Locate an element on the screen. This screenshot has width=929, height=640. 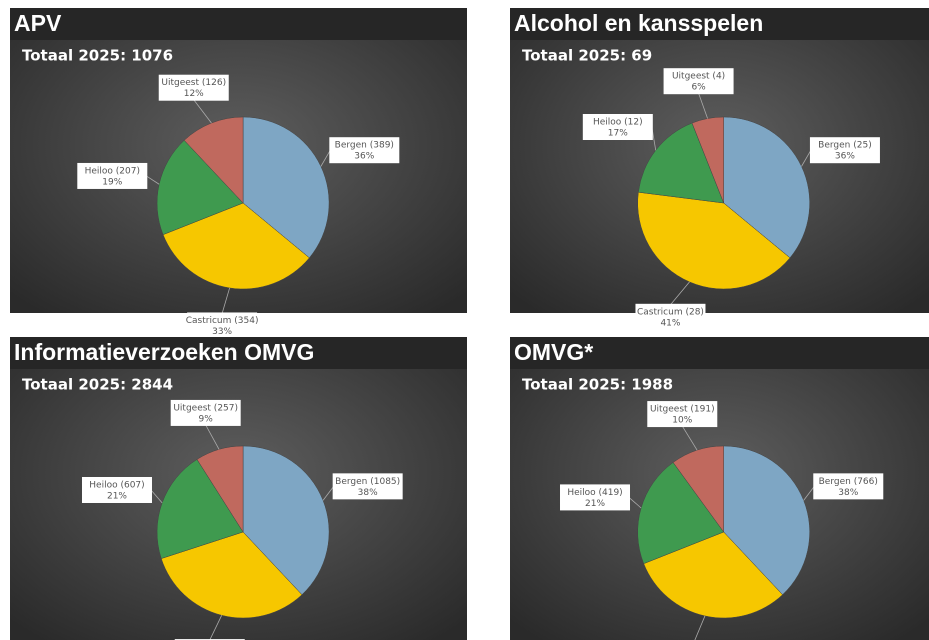
category-label: Heiloo (607) is located at coordinates (116, 485).